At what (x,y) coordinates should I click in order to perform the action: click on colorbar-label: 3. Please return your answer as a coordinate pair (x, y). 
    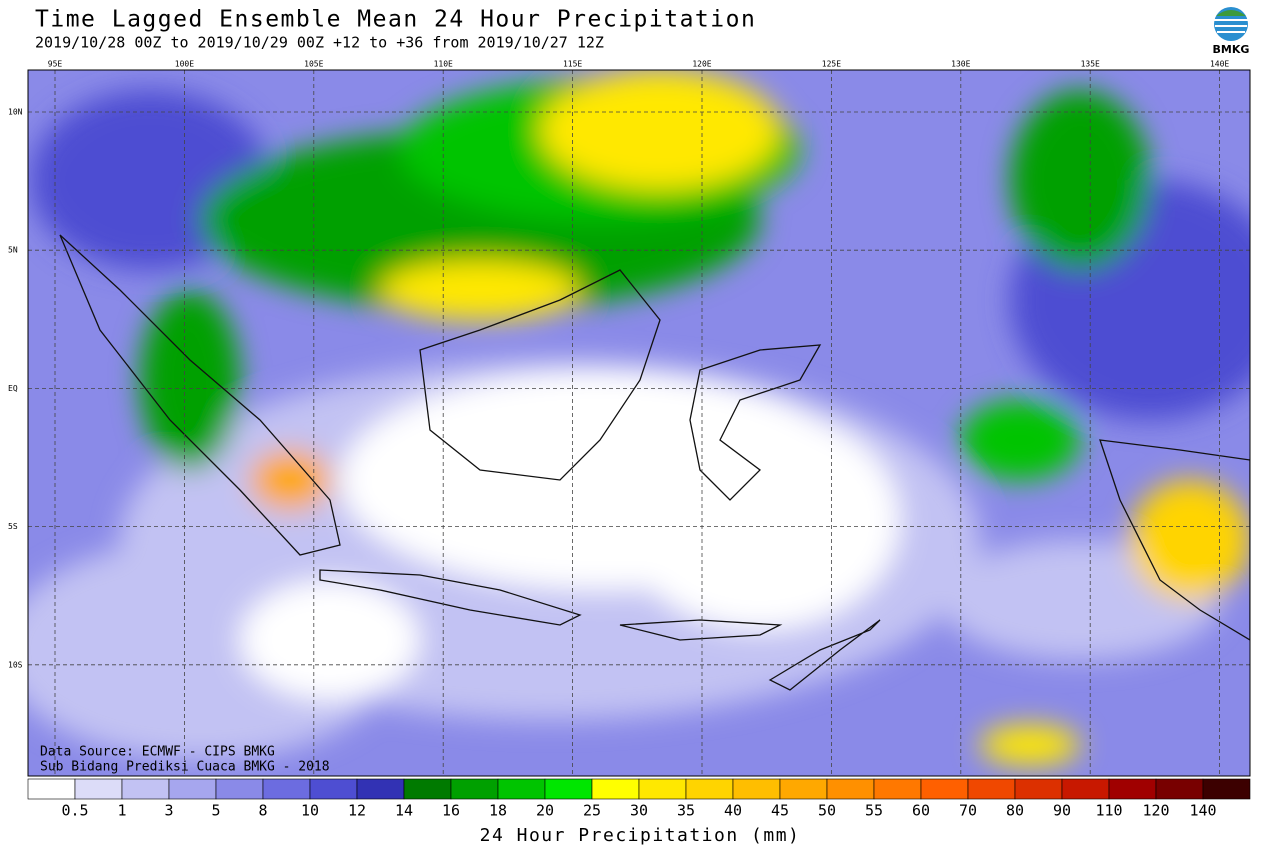
    Looking at the image, I should click on (168, 811).